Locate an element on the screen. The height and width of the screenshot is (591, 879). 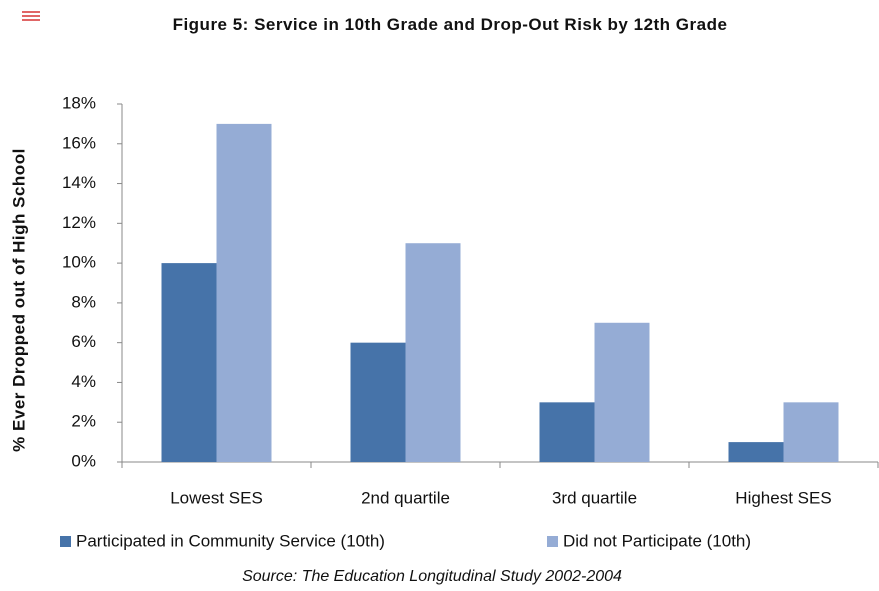
y-tick-label: 6% is located at coordinates (83, 341).